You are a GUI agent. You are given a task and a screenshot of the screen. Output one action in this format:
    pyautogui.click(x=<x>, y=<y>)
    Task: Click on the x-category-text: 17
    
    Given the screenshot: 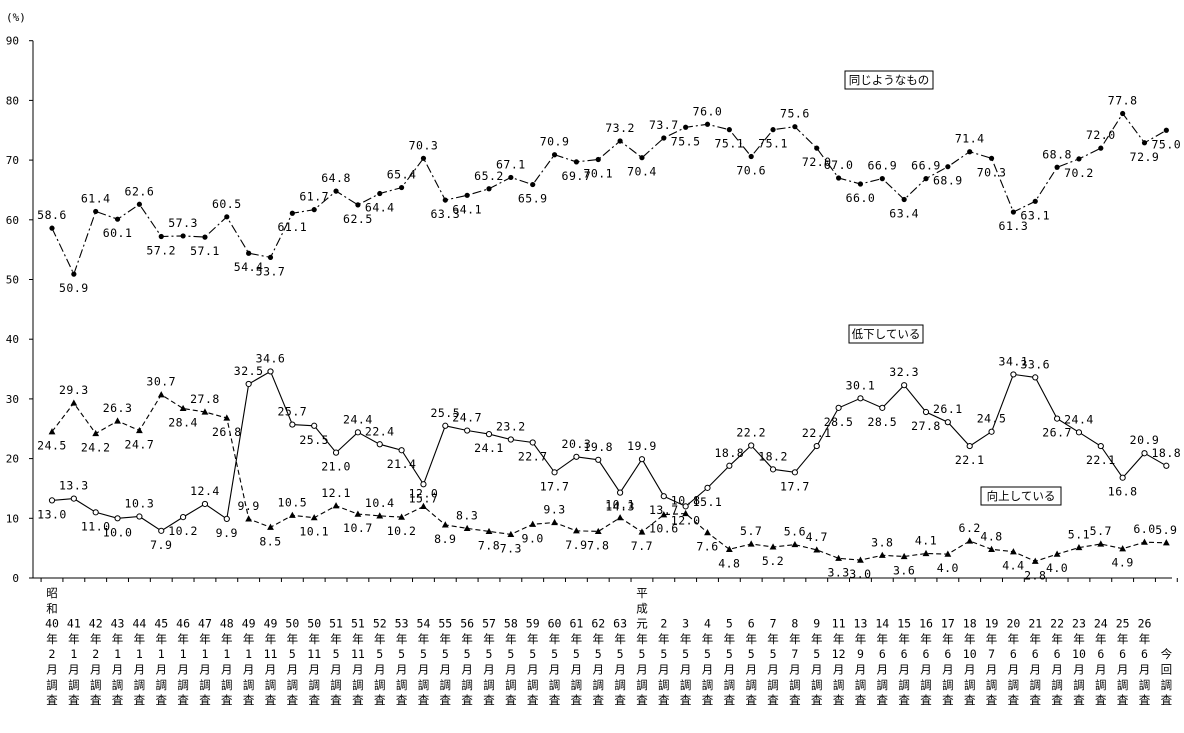 What is the action you would take?
    pyautogui.click(x=948, y=624)
    